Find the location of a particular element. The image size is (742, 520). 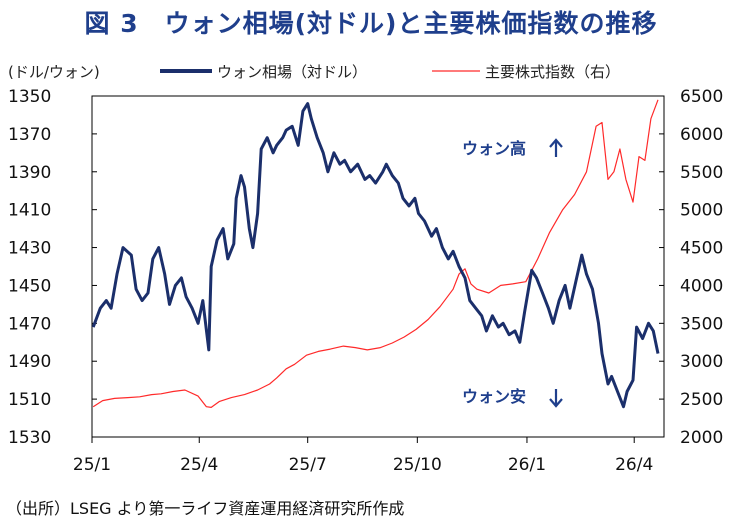

left-tick-label: 1410 is located at coordinates (29, 211).